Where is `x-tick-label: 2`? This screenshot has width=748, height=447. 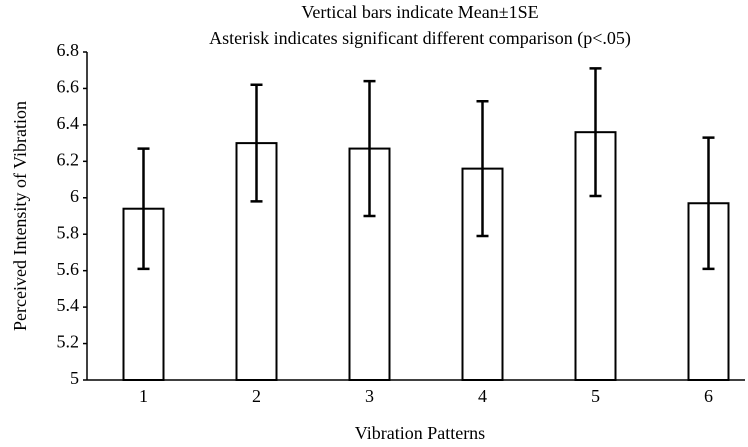
x-tick-label: 2 is located at coordinates (256, 396).